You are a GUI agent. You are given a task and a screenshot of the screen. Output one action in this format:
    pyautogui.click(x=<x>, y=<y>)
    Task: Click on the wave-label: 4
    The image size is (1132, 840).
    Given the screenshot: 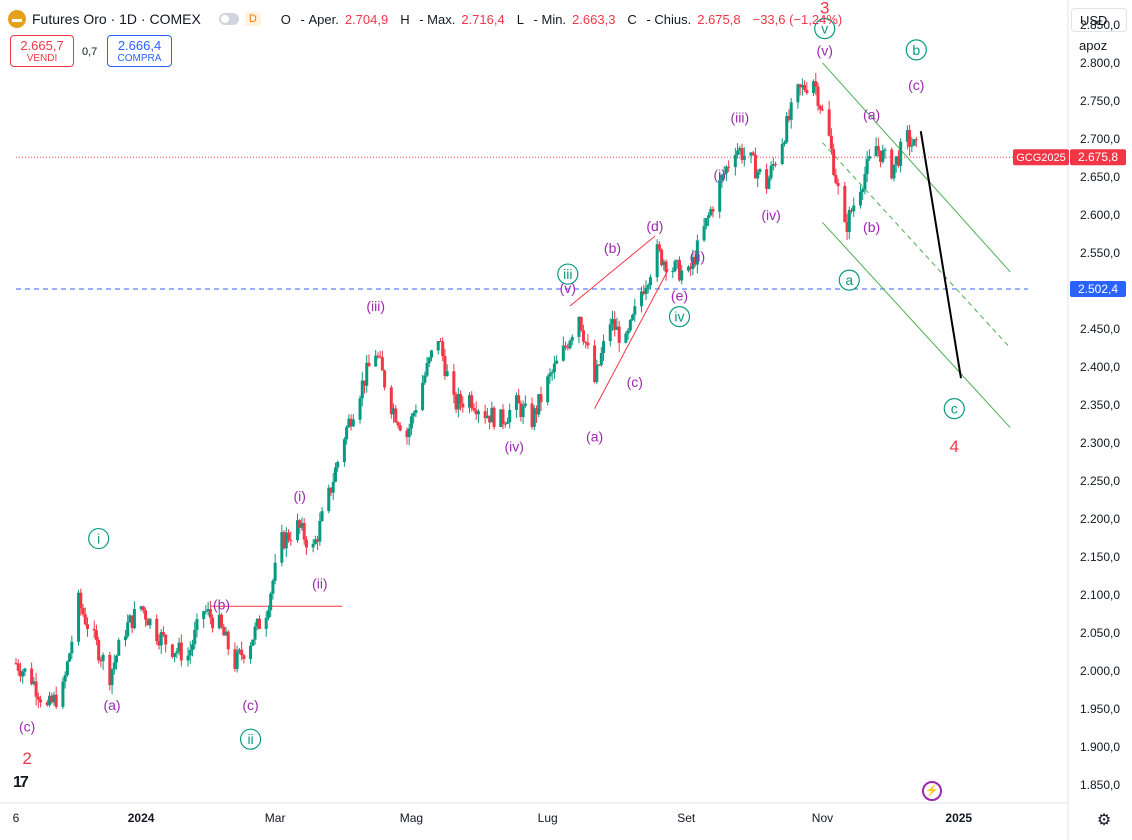 What is the action you would take?
    pyautogui.click(x=954, y=446)
    